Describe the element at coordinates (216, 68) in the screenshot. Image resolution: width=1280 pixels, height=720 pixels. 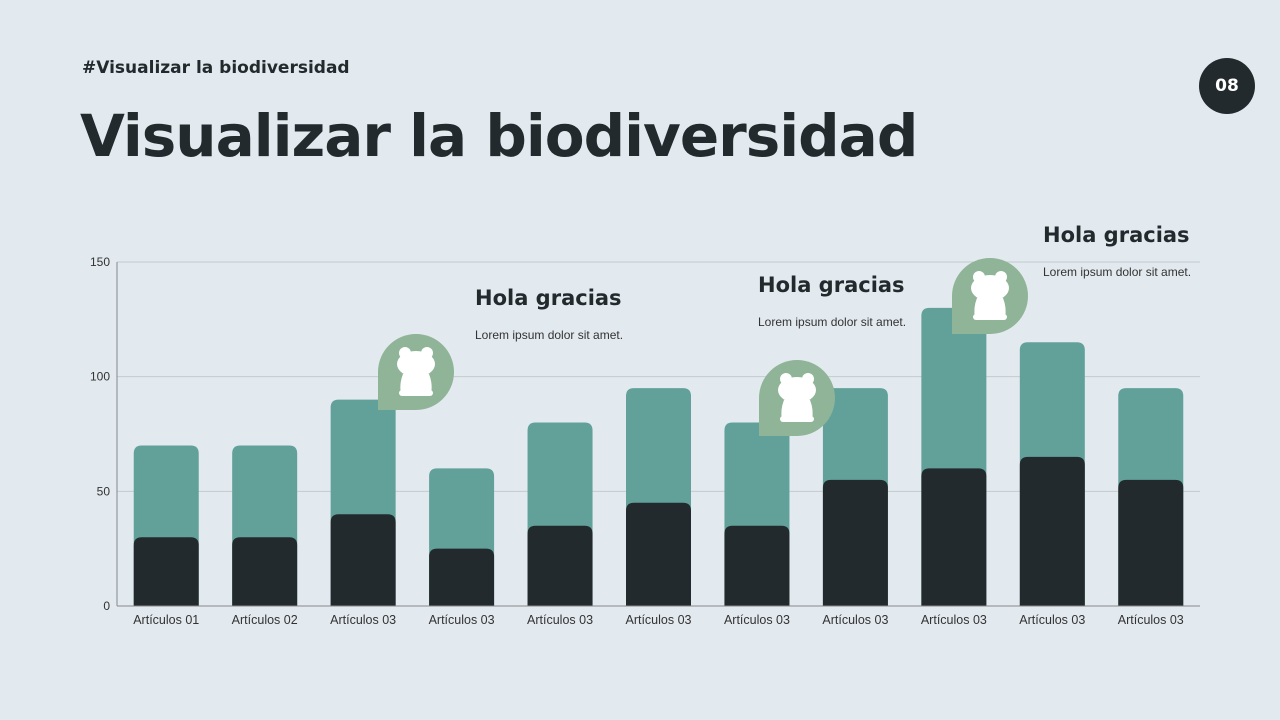
I see `section-tag: #Visualizar la biodiversidad` at that location.